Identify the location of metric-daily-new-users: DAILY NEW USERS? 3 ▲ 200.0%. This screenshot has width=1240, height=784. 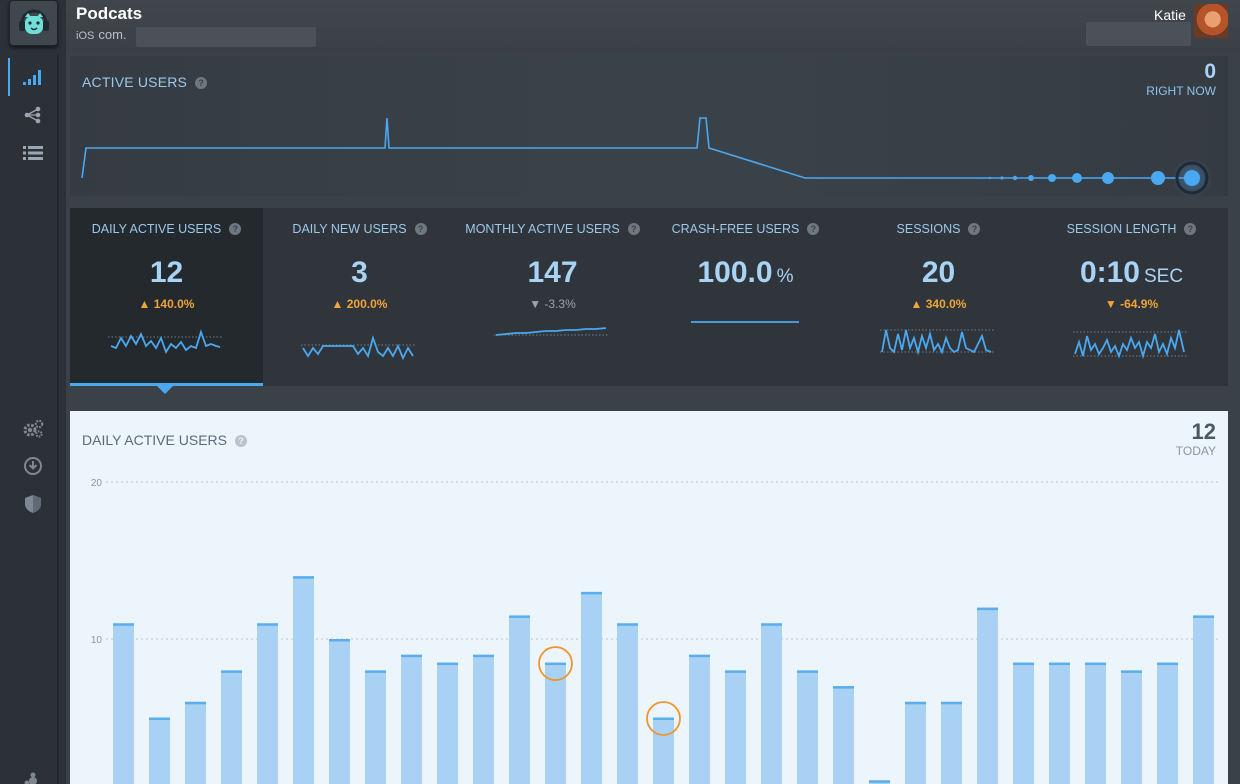
(359, 297).